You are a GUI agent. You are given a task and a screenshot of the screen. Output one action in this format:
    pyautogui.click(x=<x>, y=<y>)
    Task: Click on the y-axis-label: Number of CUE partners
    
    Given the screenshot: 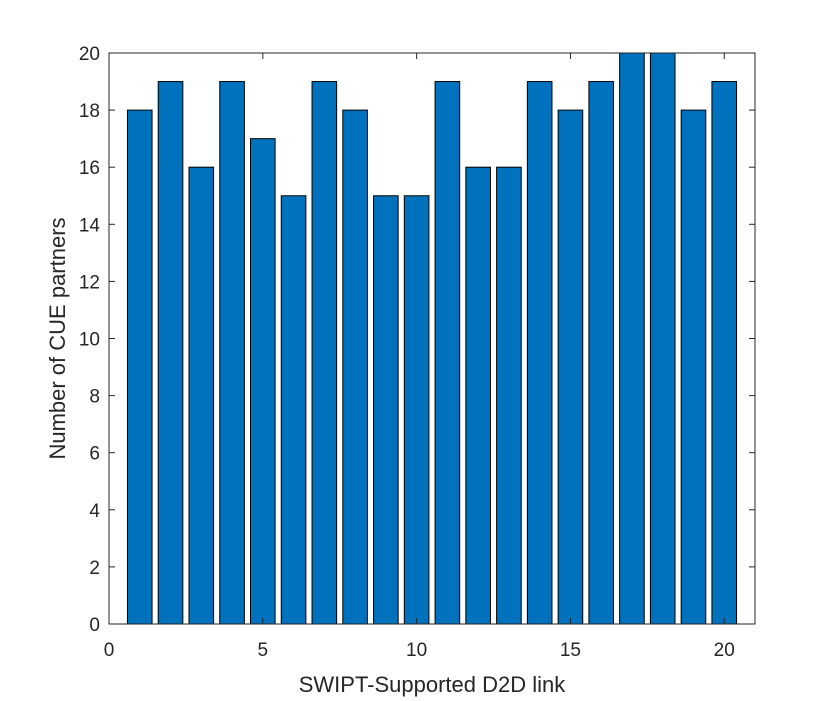 What is the action you would take?
    pyautogui.click(x=57, y=338)
    